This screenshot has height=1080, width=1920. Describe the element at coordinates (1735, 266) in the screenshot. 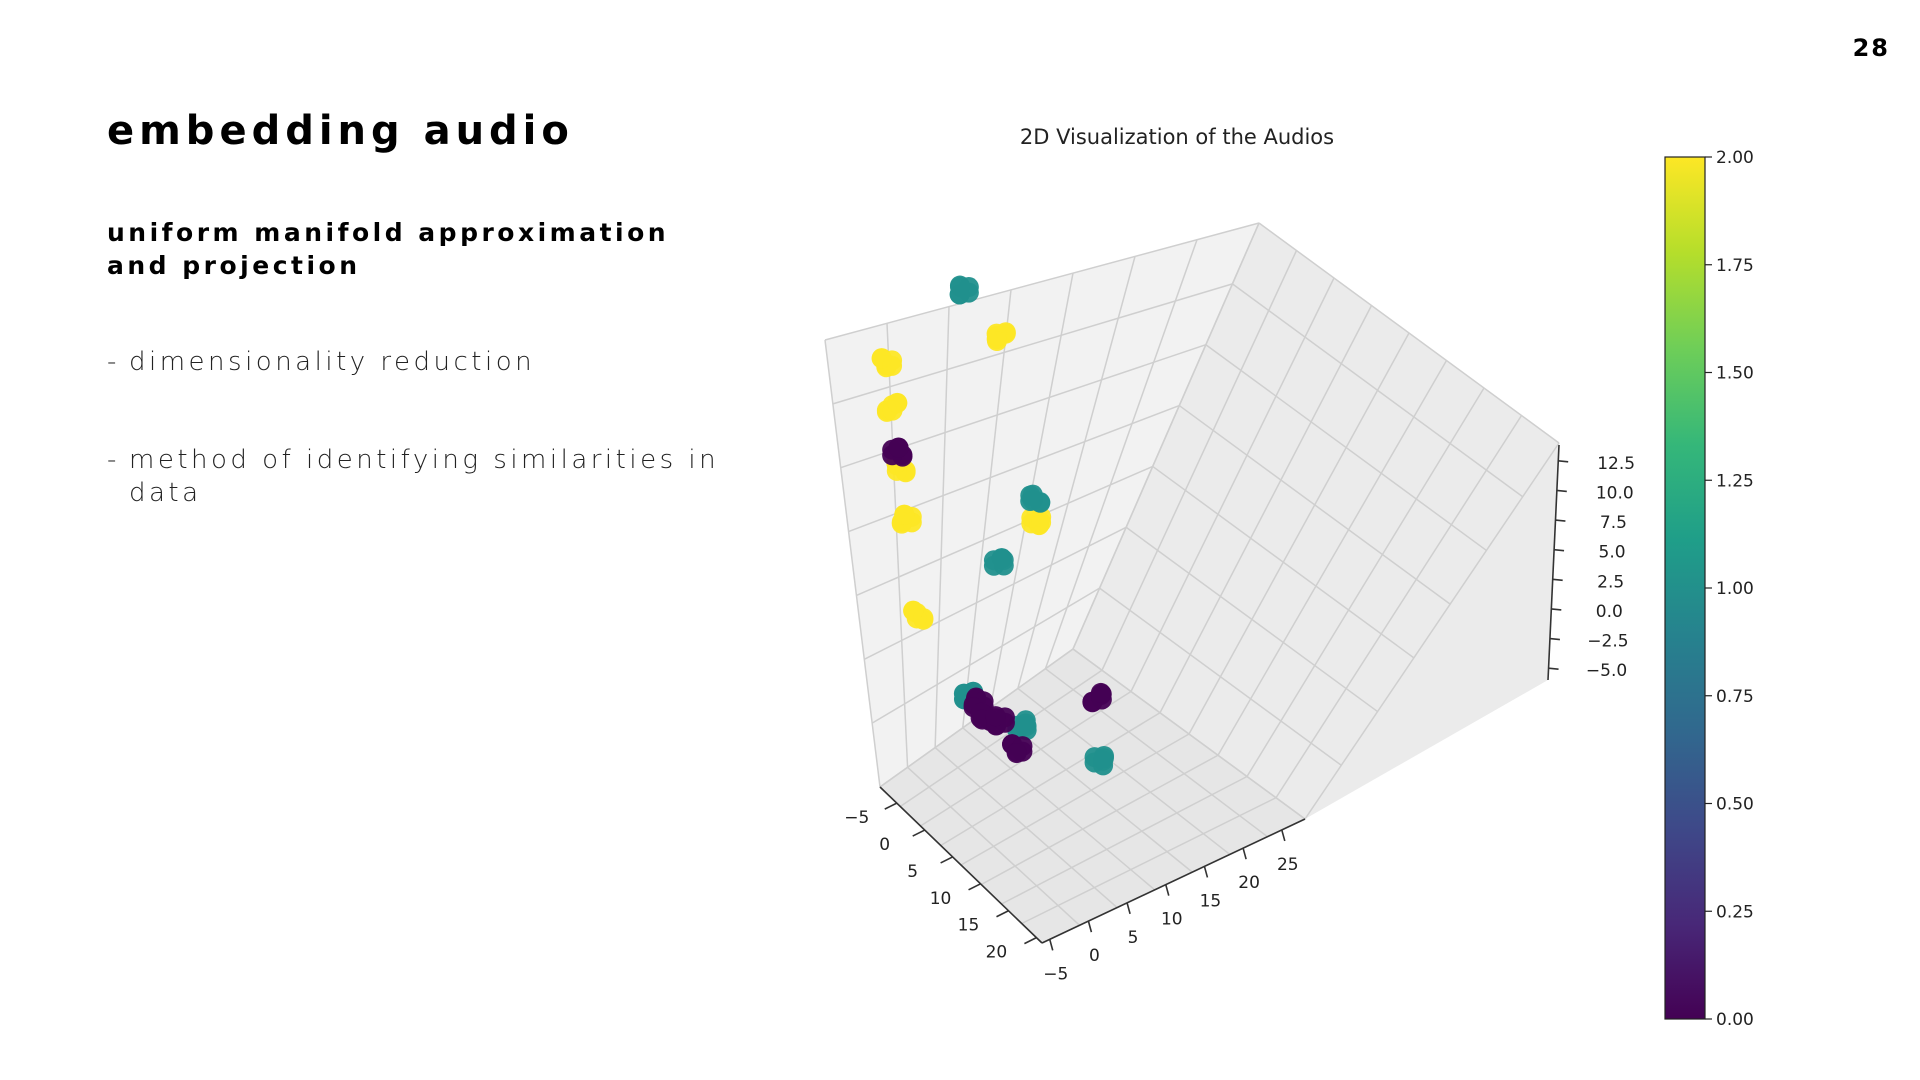

I see `colorbar-tick-label: 1.75` at that location.